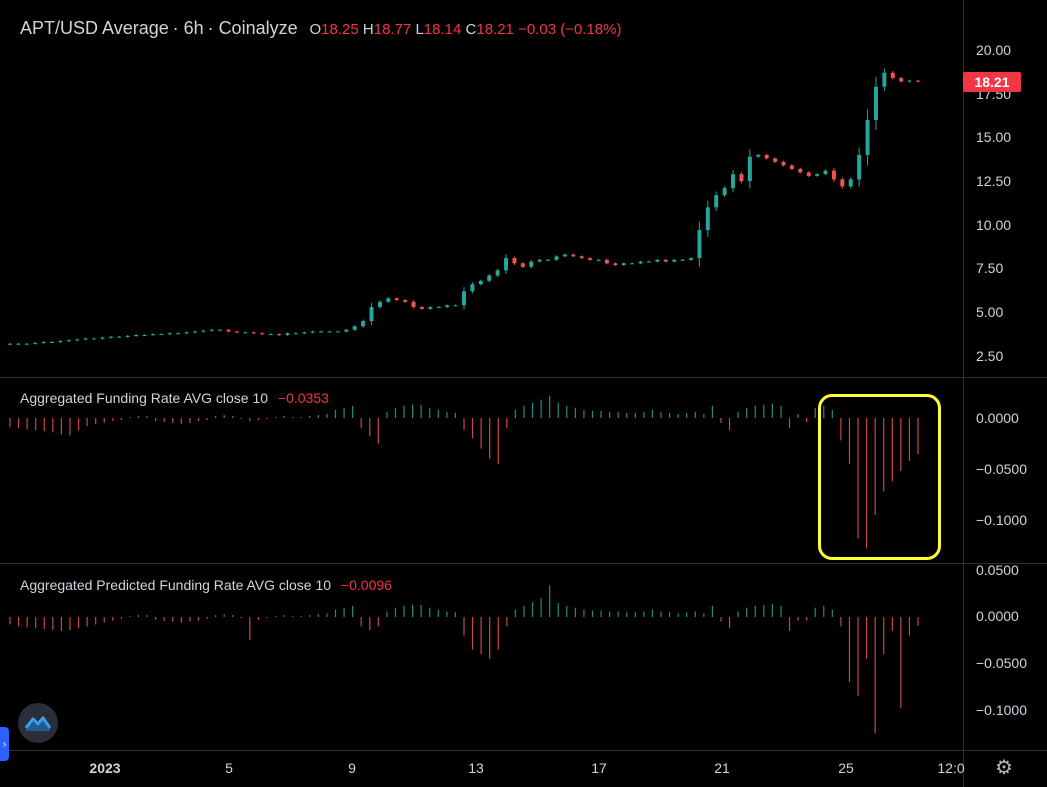 The width and height of the screenshot is (1047, 787). What do you see at coordinates (94, 28) in the screenshot?
I see `symbol-name: APT/USD Average` at bounding box center [94, 28].